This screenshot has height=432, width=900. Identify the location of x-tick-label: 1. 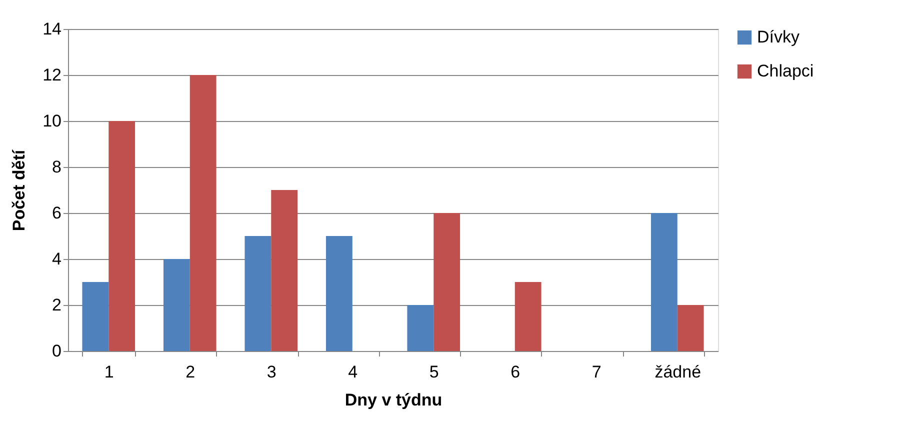
(109, 372).